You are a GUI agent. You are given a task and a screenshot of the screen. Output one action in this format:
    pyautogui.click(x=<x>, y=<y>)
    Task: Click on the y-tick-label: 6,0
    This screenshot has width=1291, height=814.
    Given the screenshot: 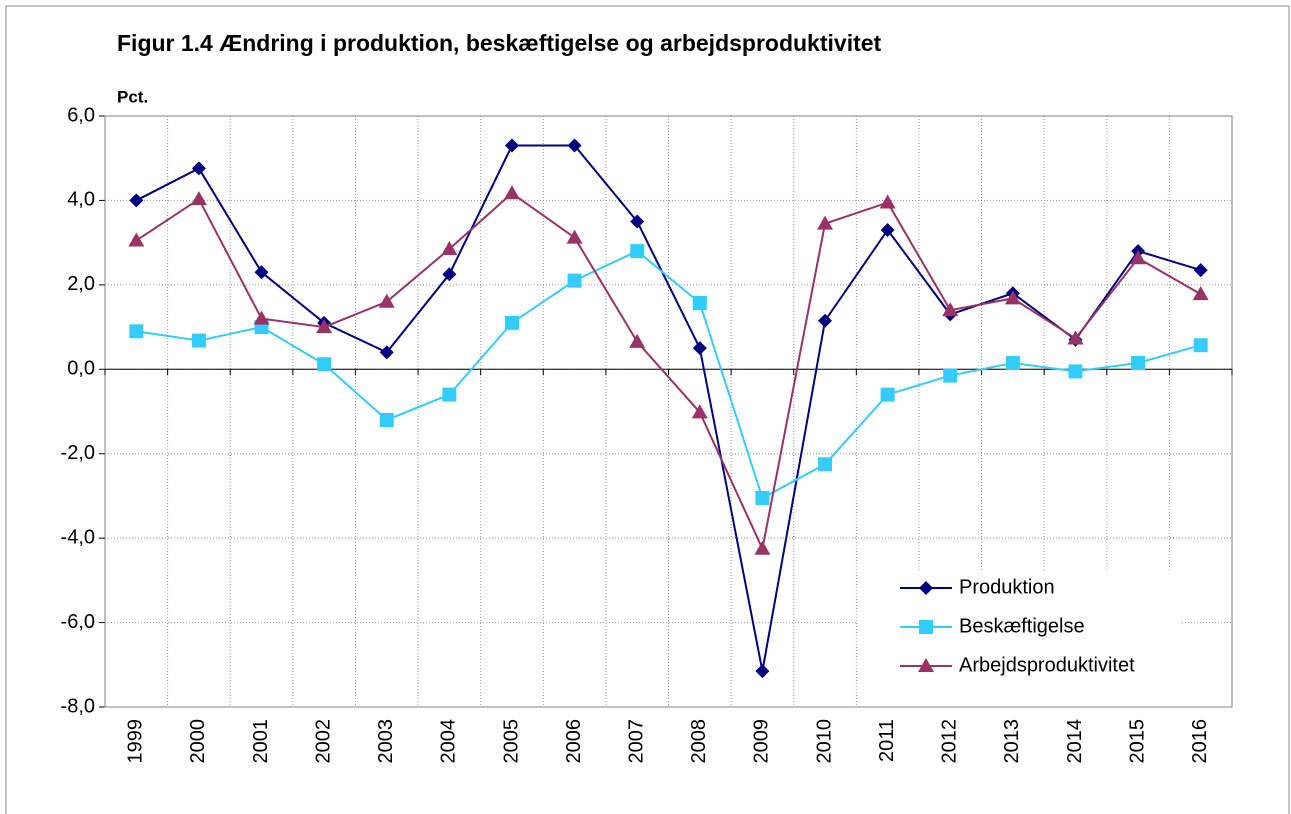 What is the action you would take?
    pyautogui.click(x=81, y=115)
    